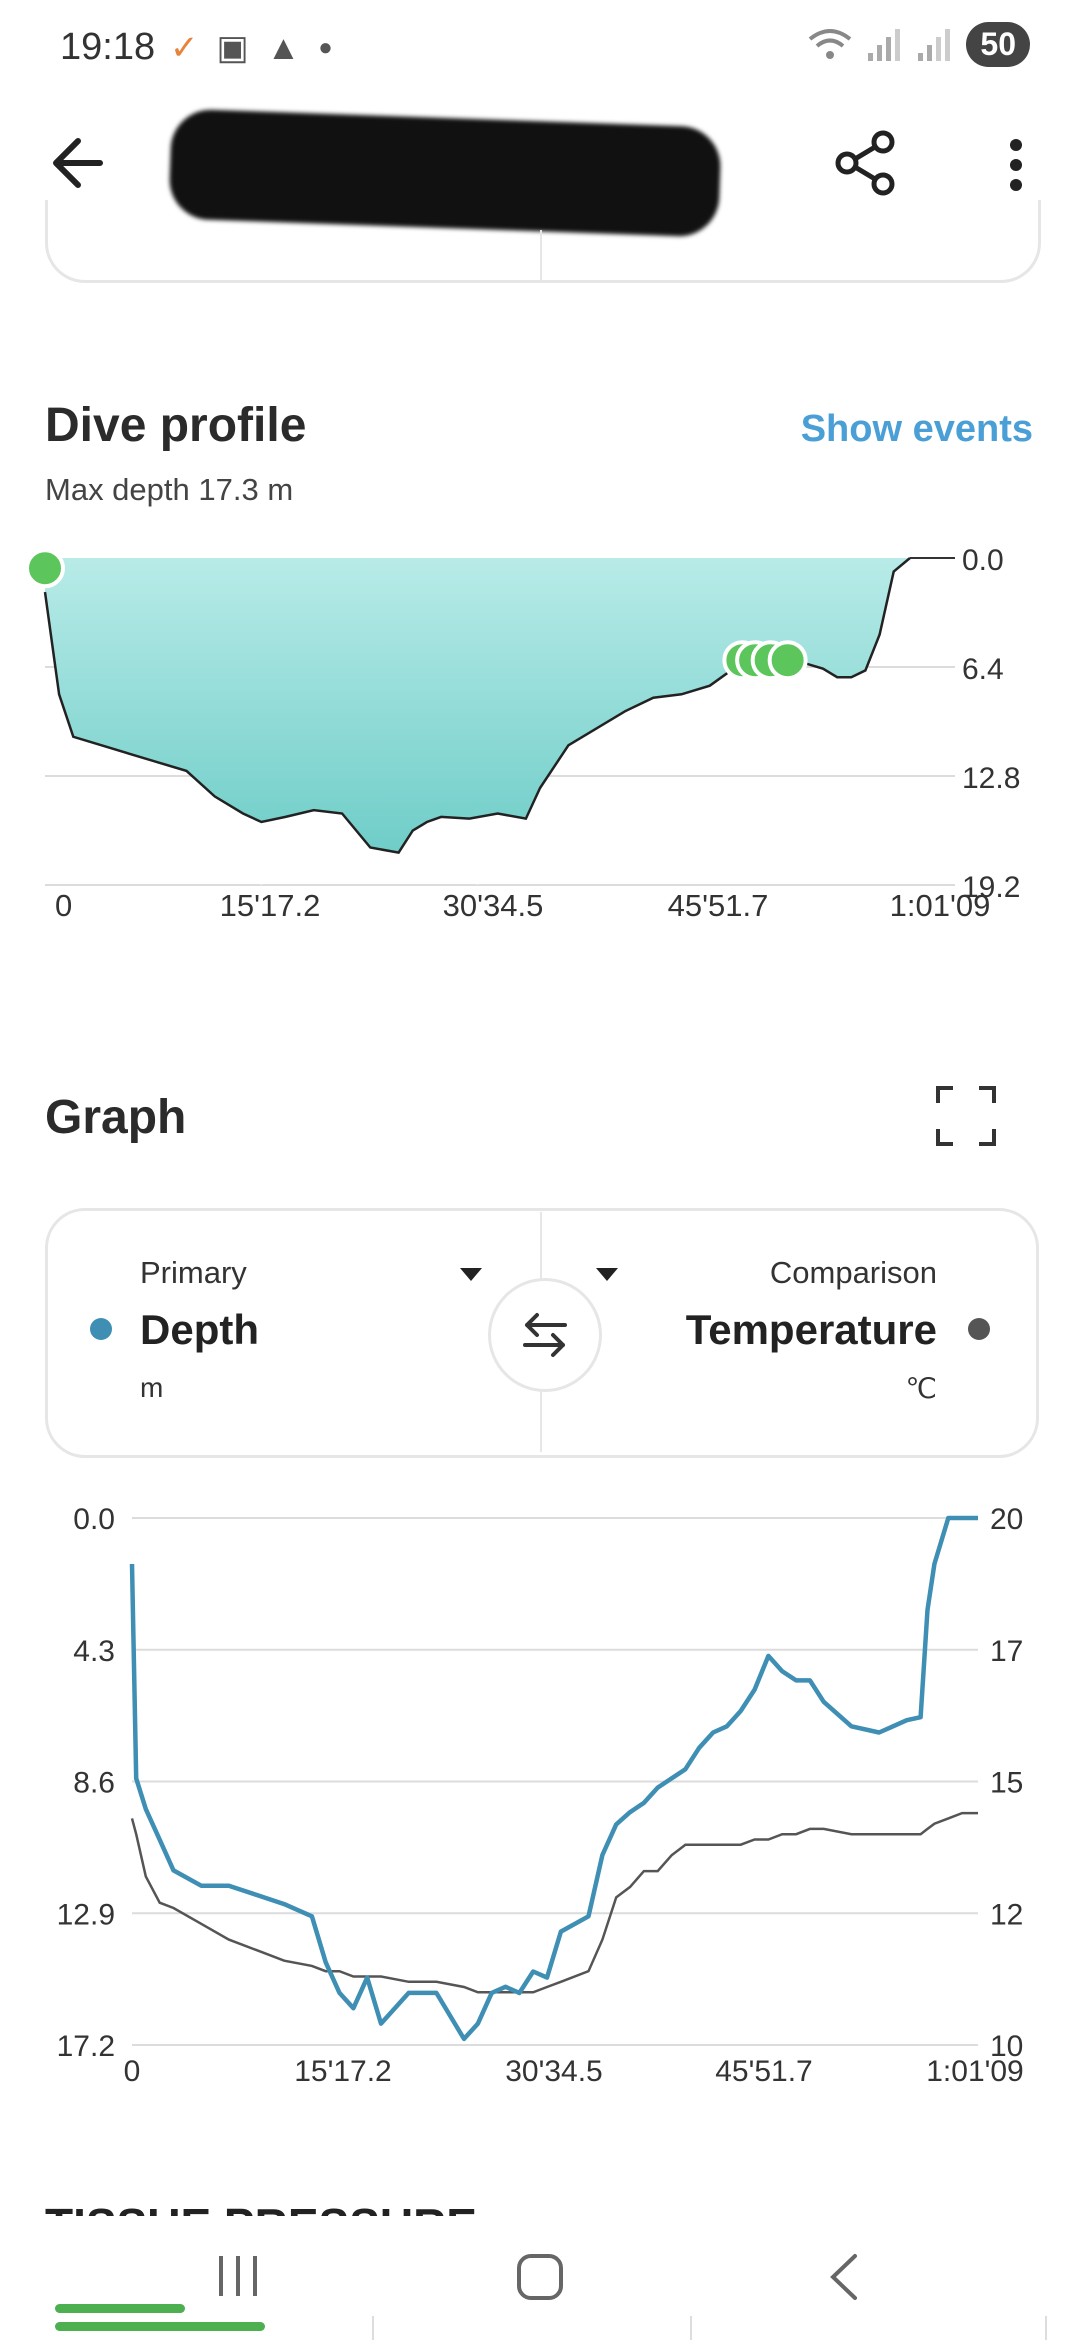  Describe the element at coordinates (866, 163) in the screenshot. I see `share-icon` at that location.